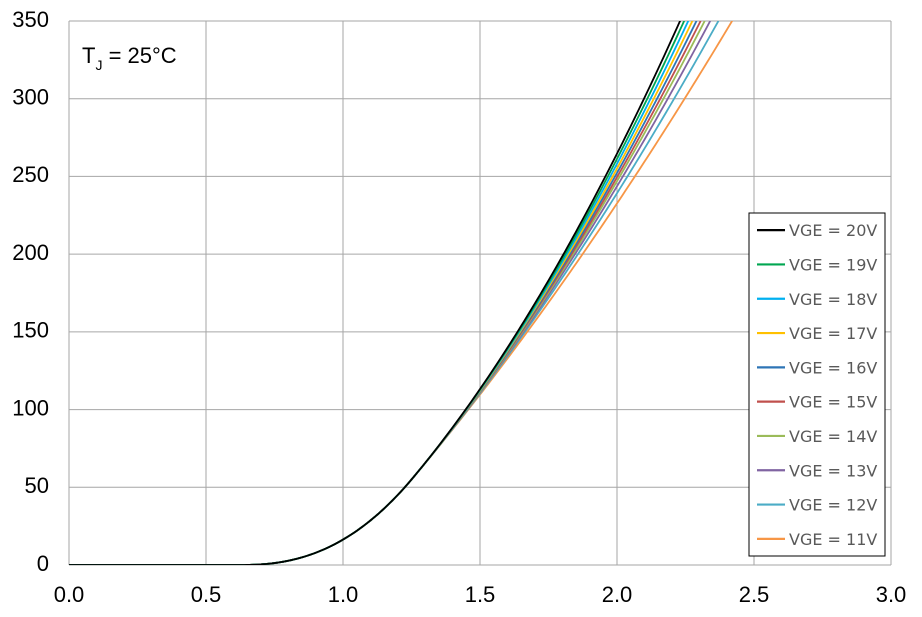  What do you see at coordinates (833, 264) in the screenshot?
I see `legend-label: VGE = 19V` at bounding box center [833, 264].